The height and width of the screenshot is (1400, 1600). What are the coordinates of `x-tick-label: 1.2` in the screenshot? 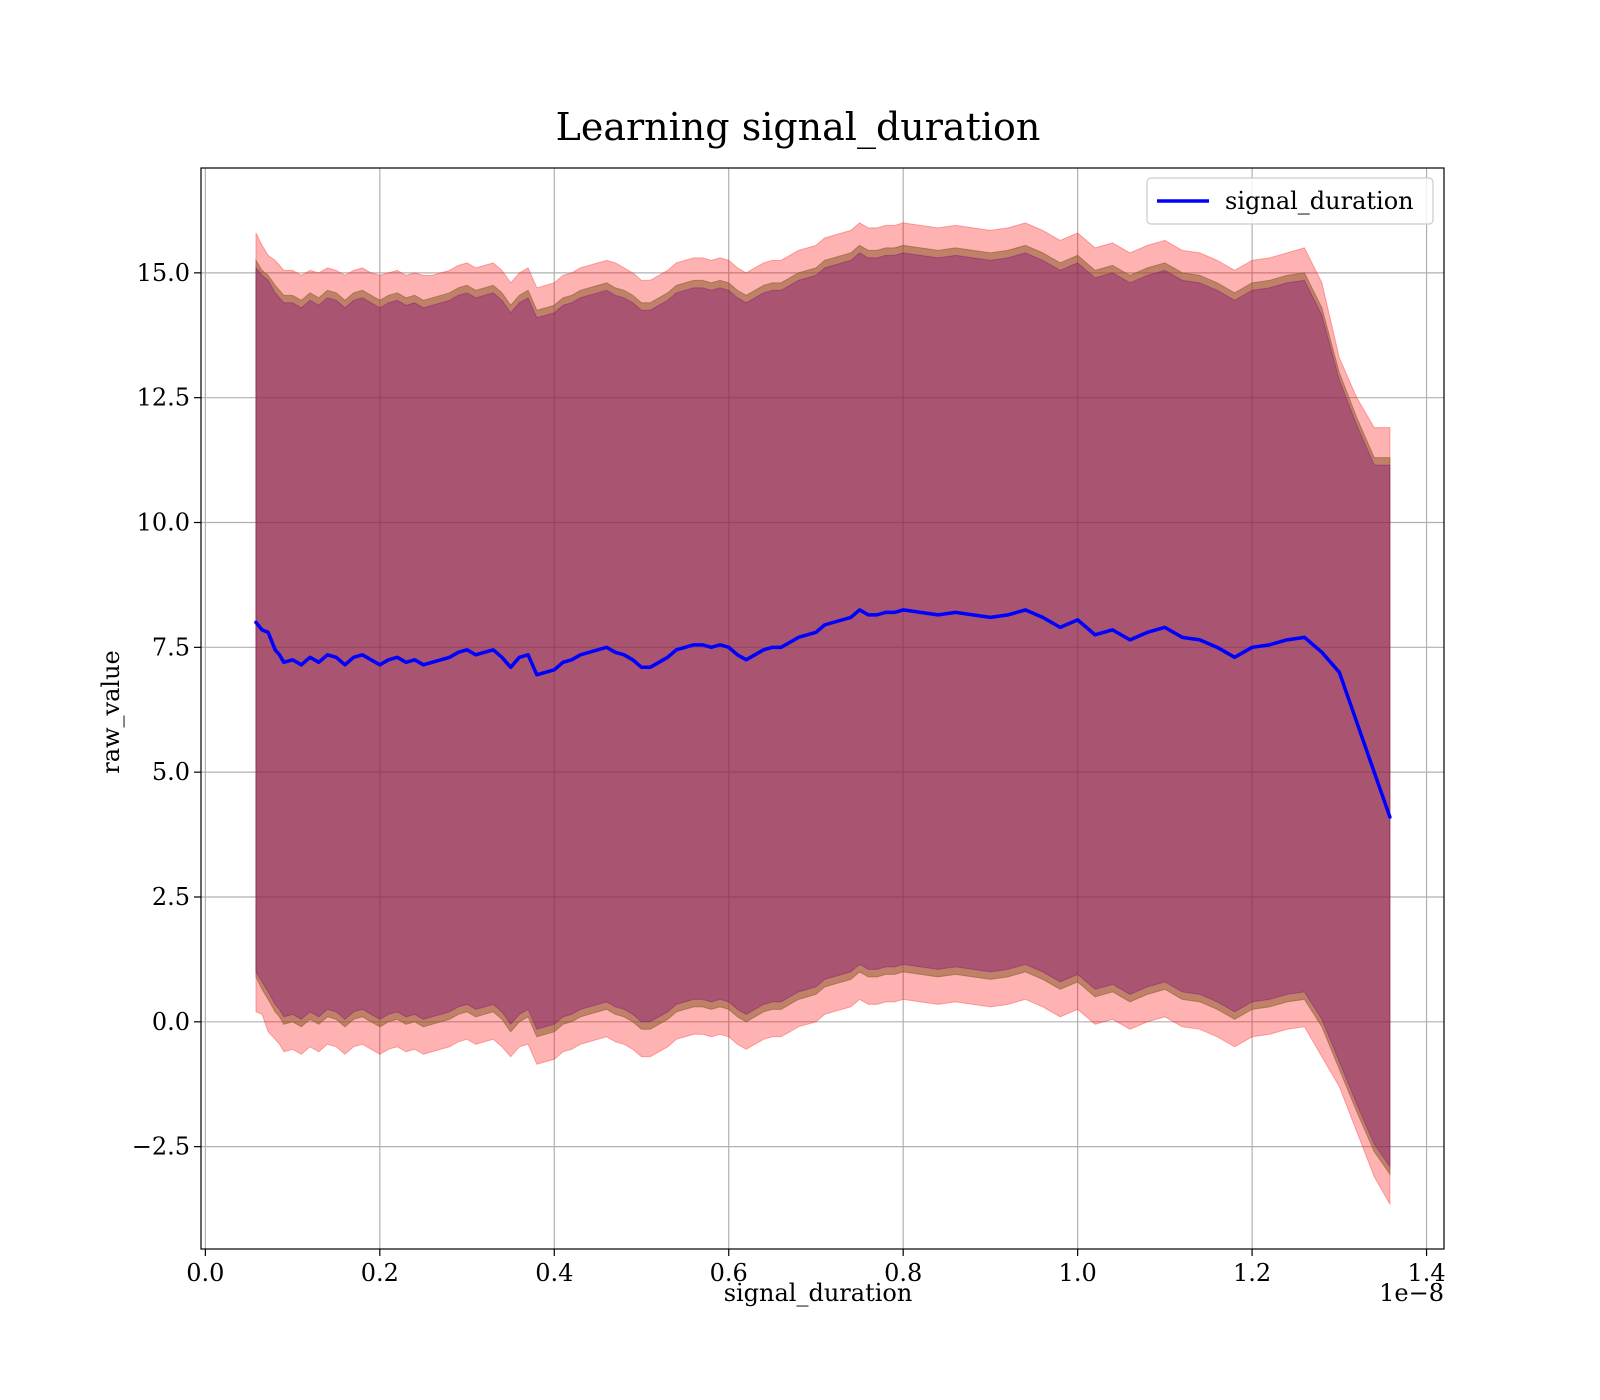 It's located at (1252, 1273).